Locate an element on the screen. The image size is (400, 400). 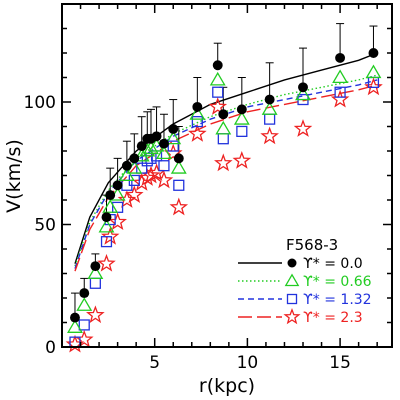
y-tick-label: 50 is located at coordinates (45, 226).